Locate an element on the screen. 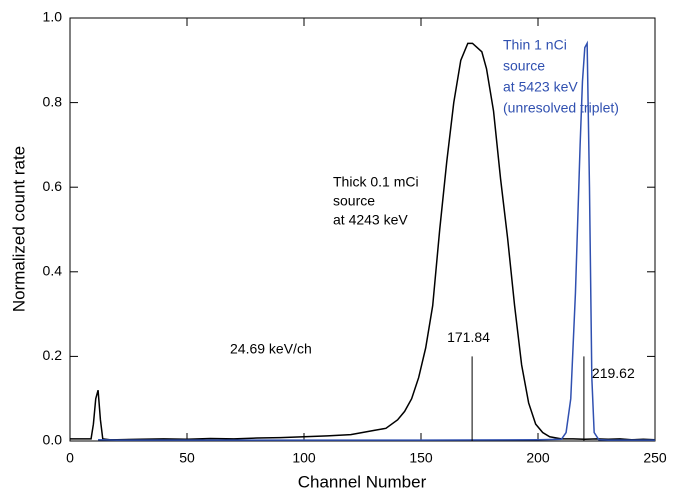 The image size is (678, 496). x-tick-label: 100 is located at coordinates (304, 458).